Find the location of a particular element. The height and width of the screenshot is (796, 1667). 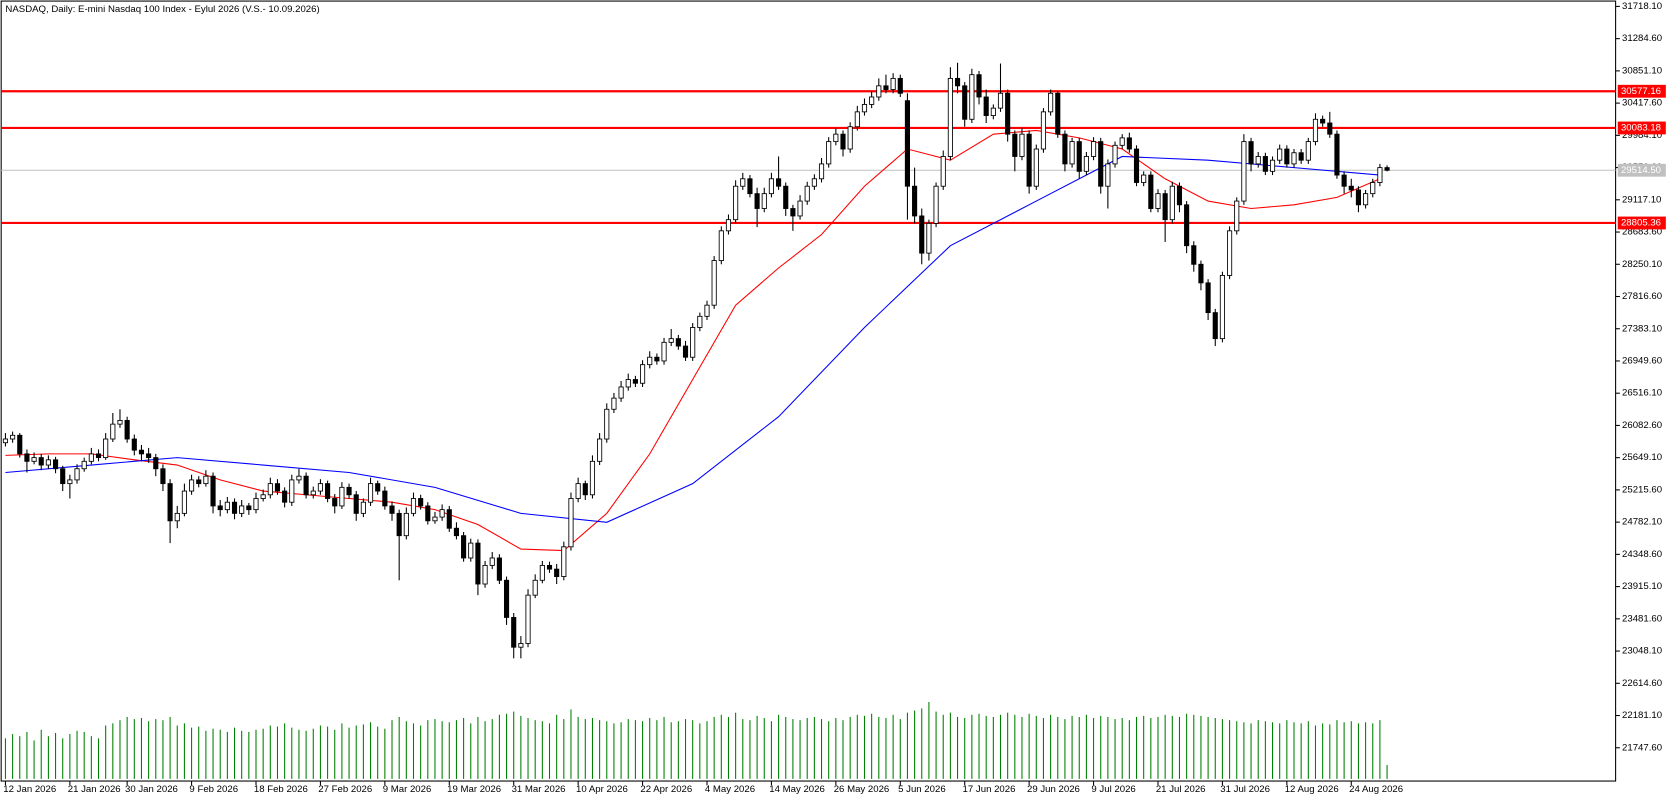

y-tick-label: 27383.10 is located at coordinates (1642, 328).